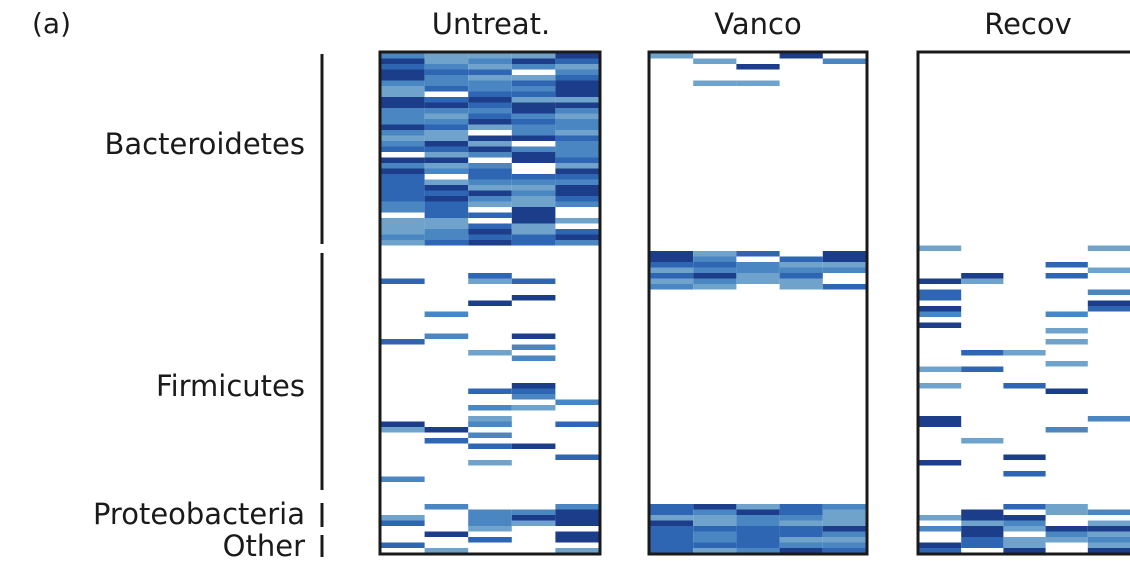  What do you see at coordinates (230, 386) in the screenshot?
I see `group-label-firmicutes: Firmicutes` at bounding box center [230, 386].